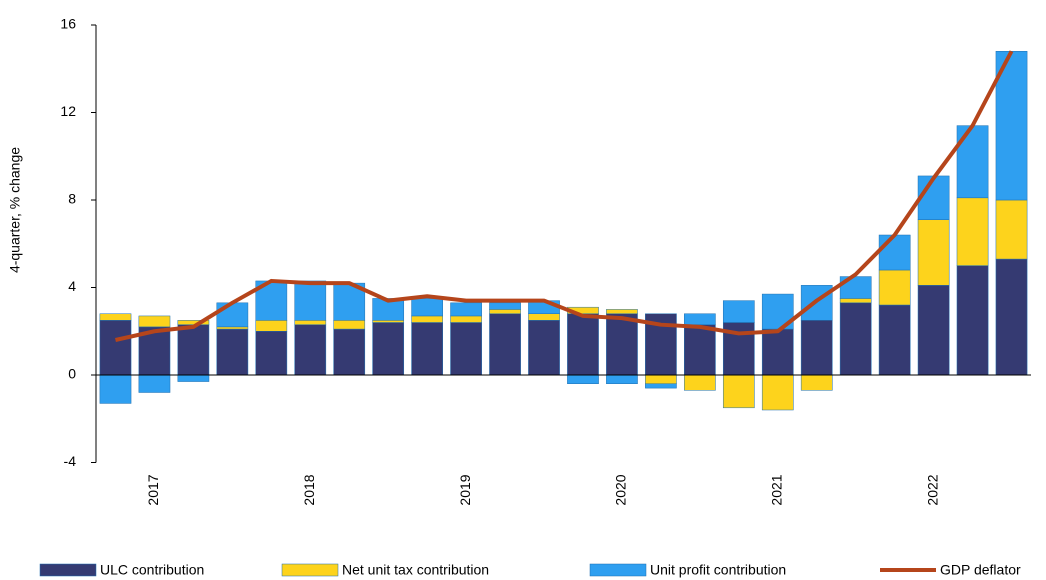 The height and width of the screenshot is (580, 1046). What do you see at coordinates (718, 570) in the screenshot?
I see `legend-label: Unit profit contribution` at bounding box center [718, 570].